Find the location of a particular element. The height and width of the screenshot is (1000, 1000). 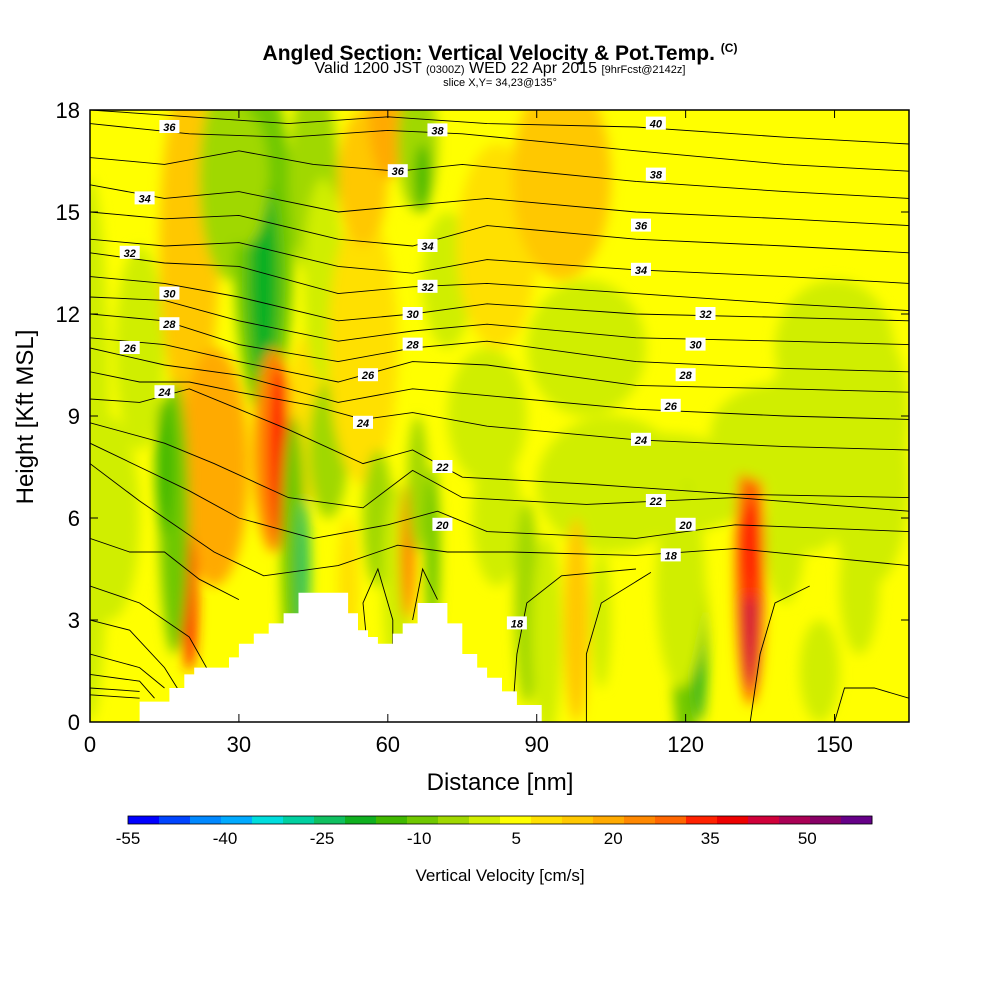

contour-label-21: 34 is located at coordinates (640, 269).